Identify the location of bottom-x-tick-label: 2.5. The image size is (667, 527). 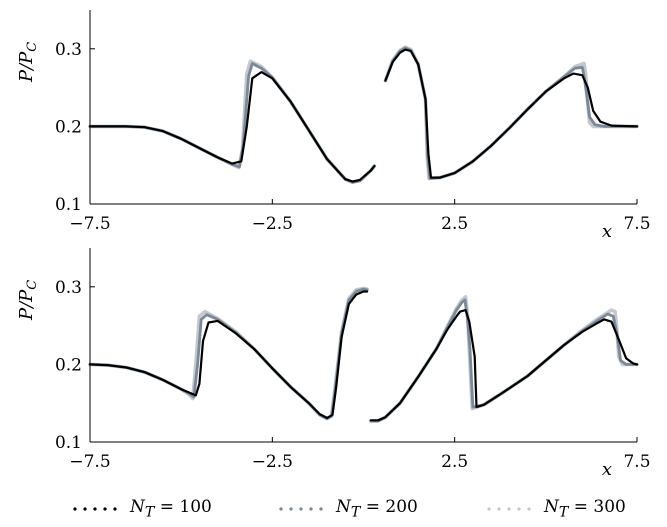
(454, 462).